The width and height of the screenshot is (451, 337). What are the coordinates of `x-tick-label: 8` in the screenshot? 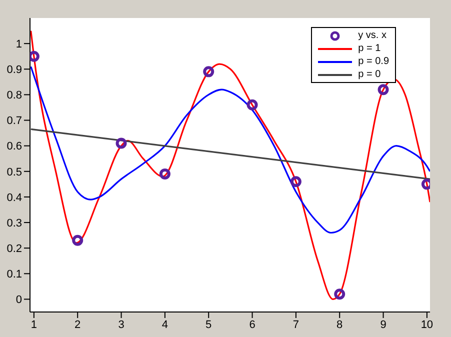 It's located at (339, 324).